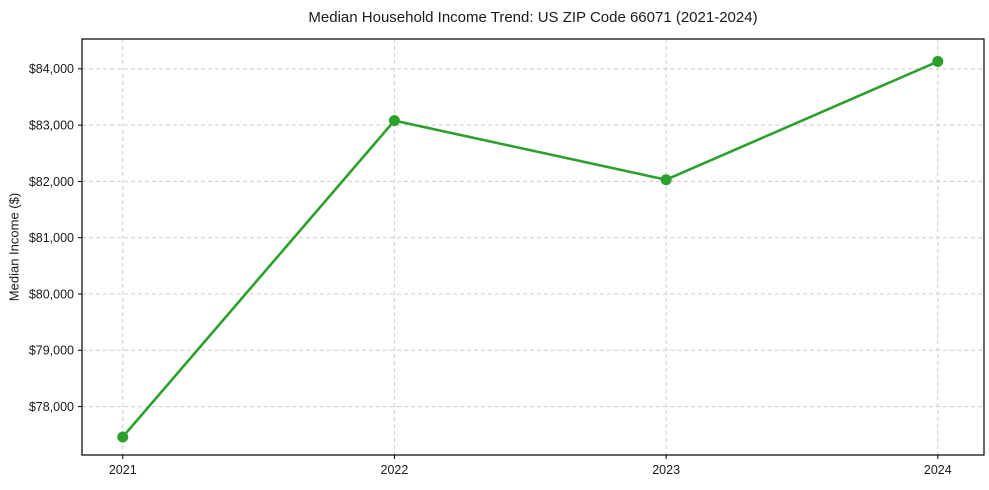 The image size is (989, 490). Describe the element at coordinates (666, 180) in the screenshot. I see `data-point-2023` at that location.